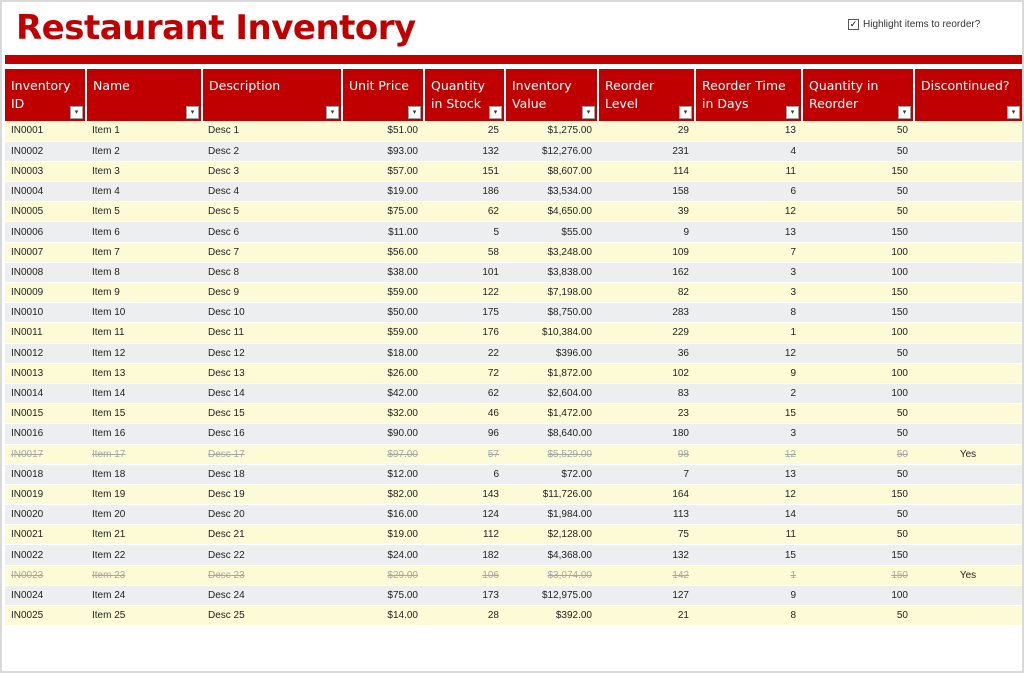  I want to click on cell-name: Item 23, so click(144, 575).